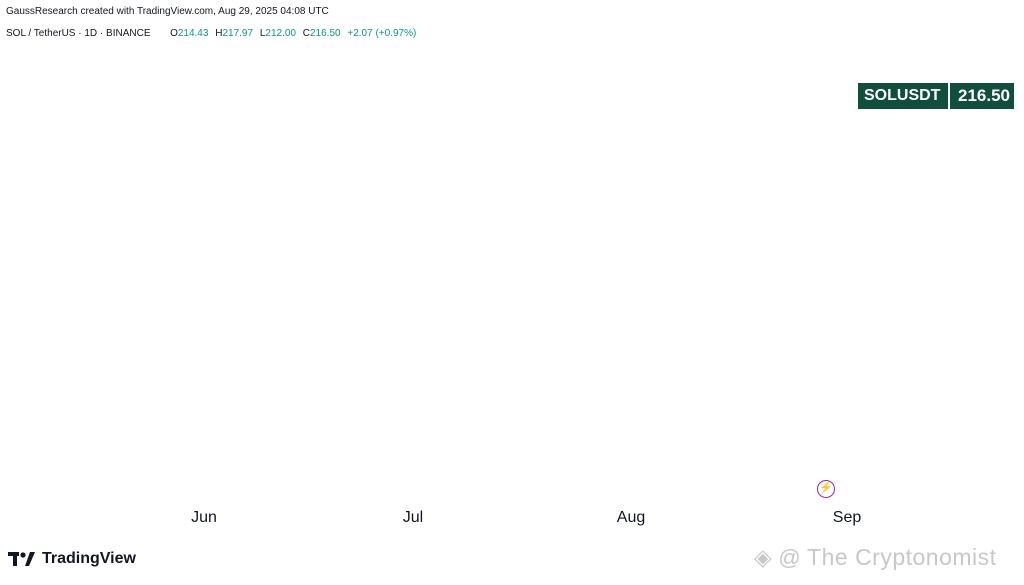 This screenshot has height=585, width=1024. Describe the element at coordinates (78, 33) in the screenshot. I see `symbol-label: SOL / TetherUS · 1D · BINANCE` at that location.